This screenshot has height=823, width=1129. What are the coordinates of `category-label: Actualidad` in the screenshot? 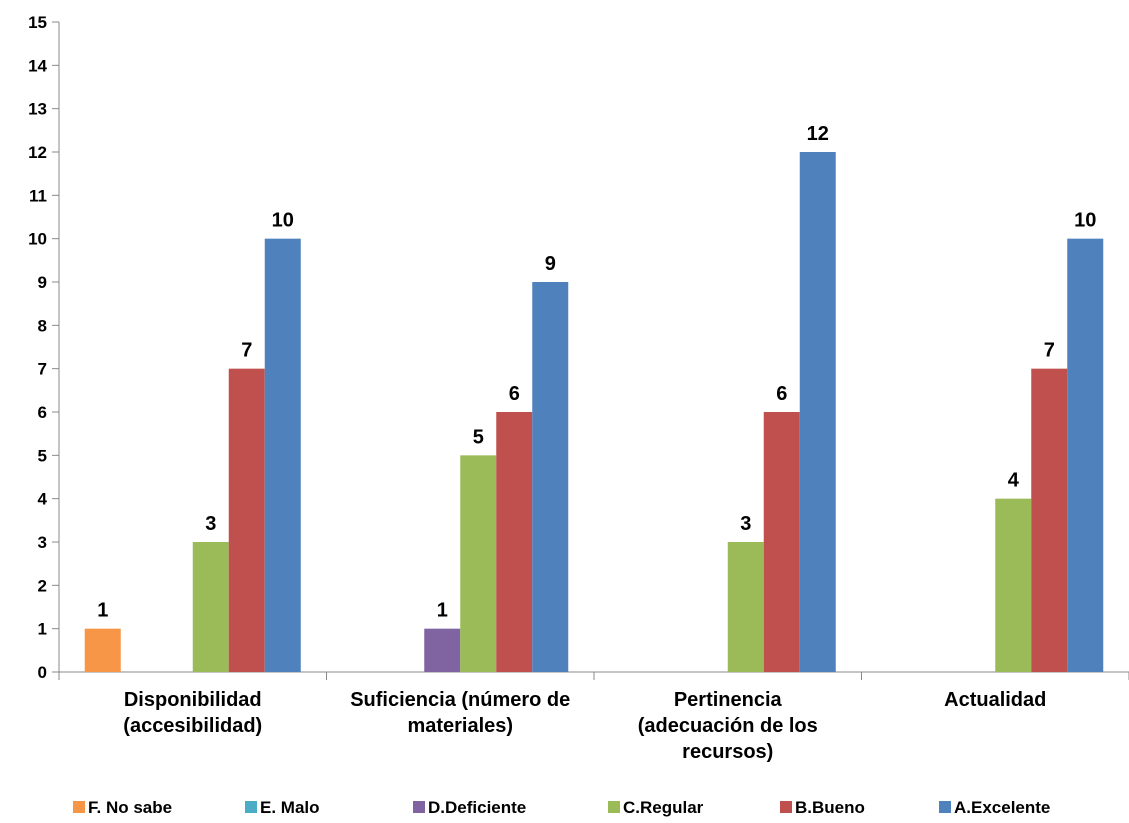 It's located at (995, 700).